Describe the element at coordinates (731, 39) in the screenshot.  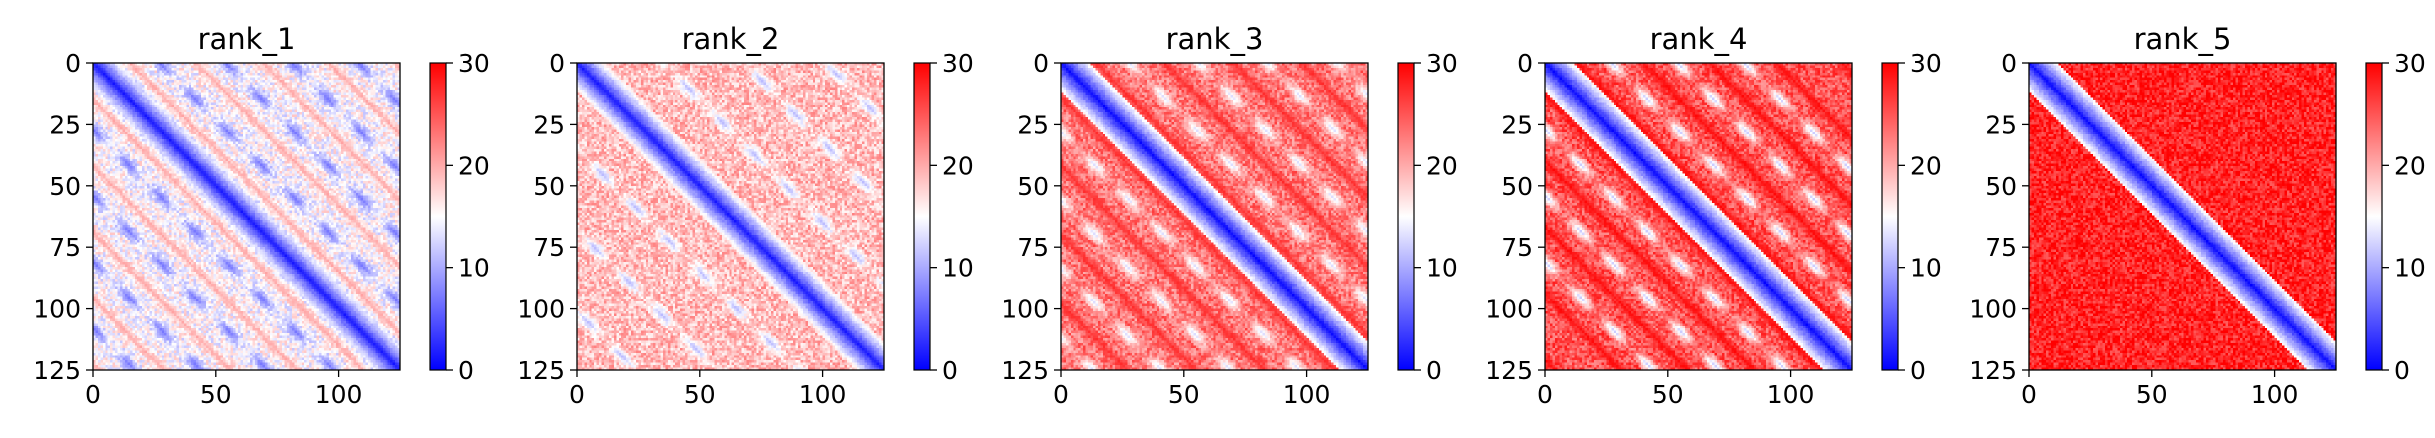
I see `panel-title: rank_2` at that location.